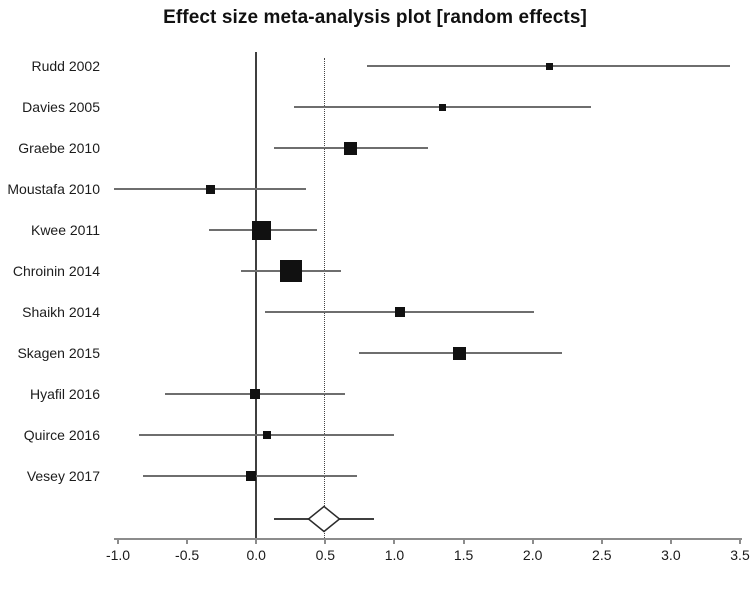 The height and width of the screenshot is (610, 750). I want to click on pooled-dotted-line, so click(325, 298).